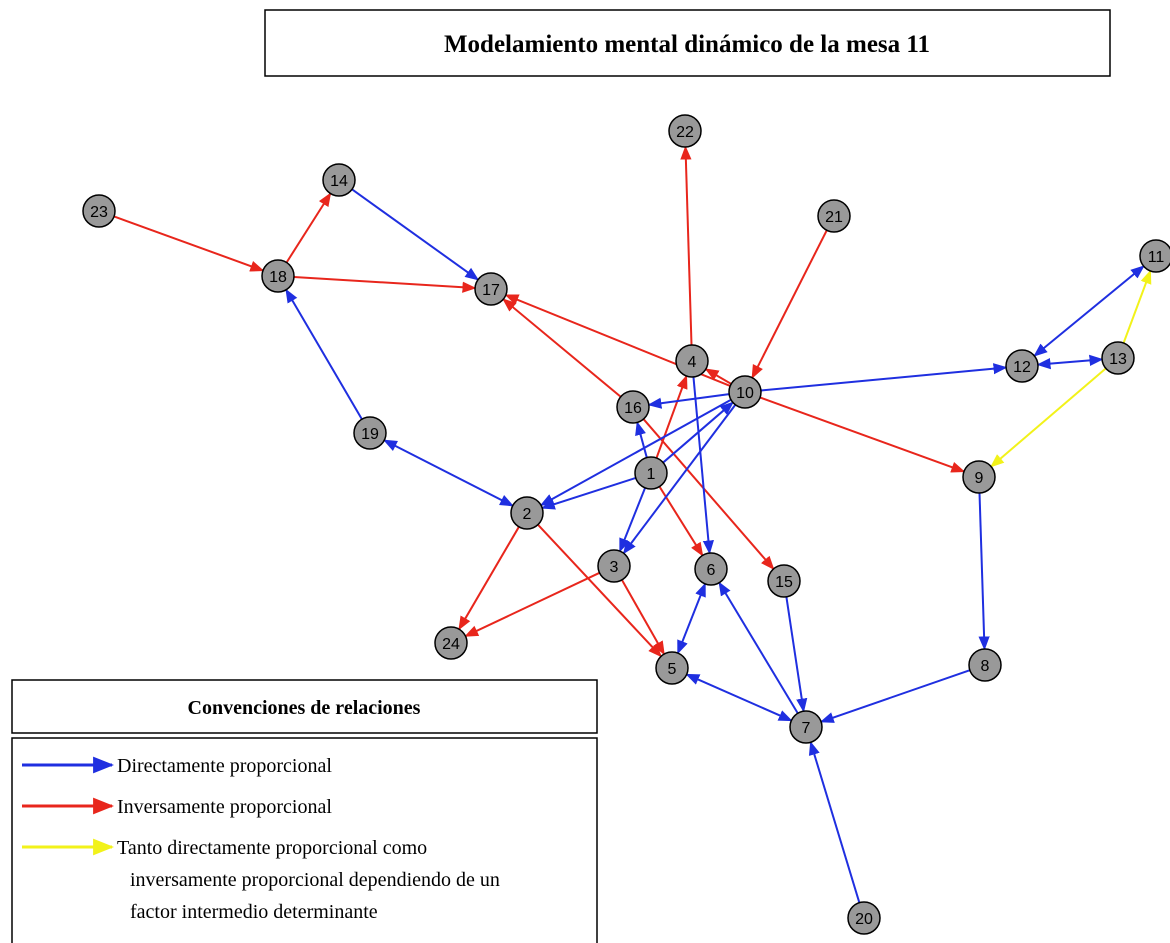  I want to click on node: 8, so click(985, 665).